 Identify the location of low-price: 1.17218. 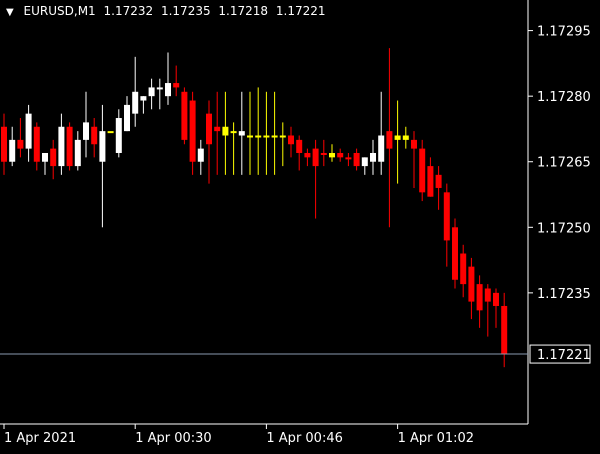
(243, 11).